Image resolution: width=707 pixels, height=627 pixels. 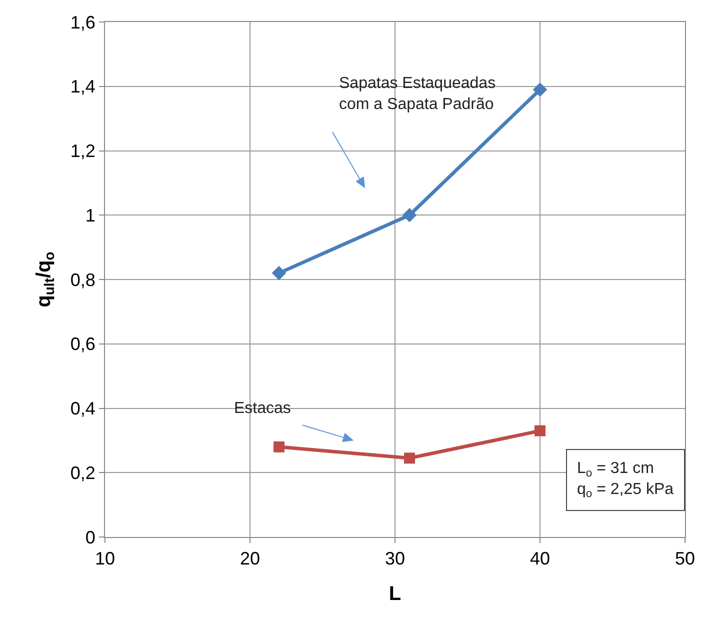 I want to click on y-tick-label: 1,6, so click(x=83, y=22).